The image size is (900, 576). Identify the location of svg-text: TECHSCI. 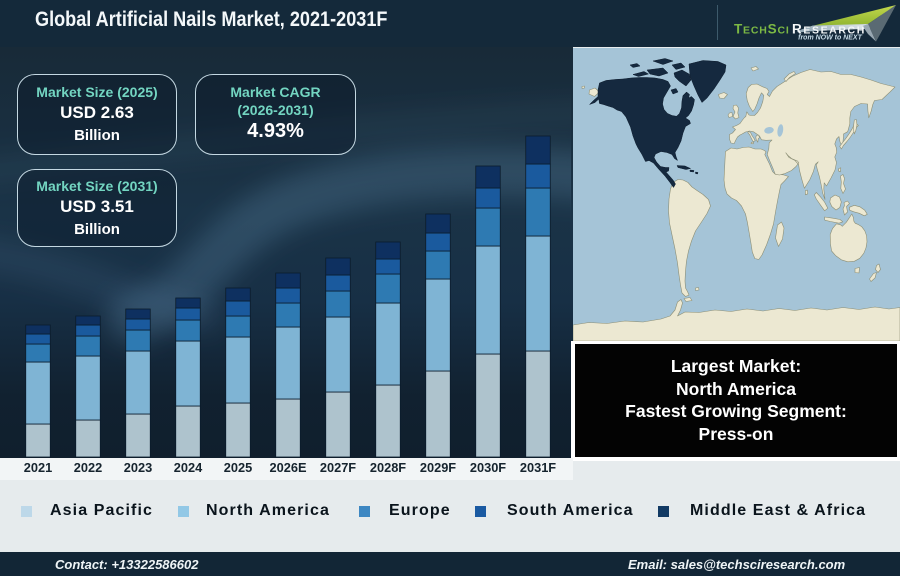
(762, 29).